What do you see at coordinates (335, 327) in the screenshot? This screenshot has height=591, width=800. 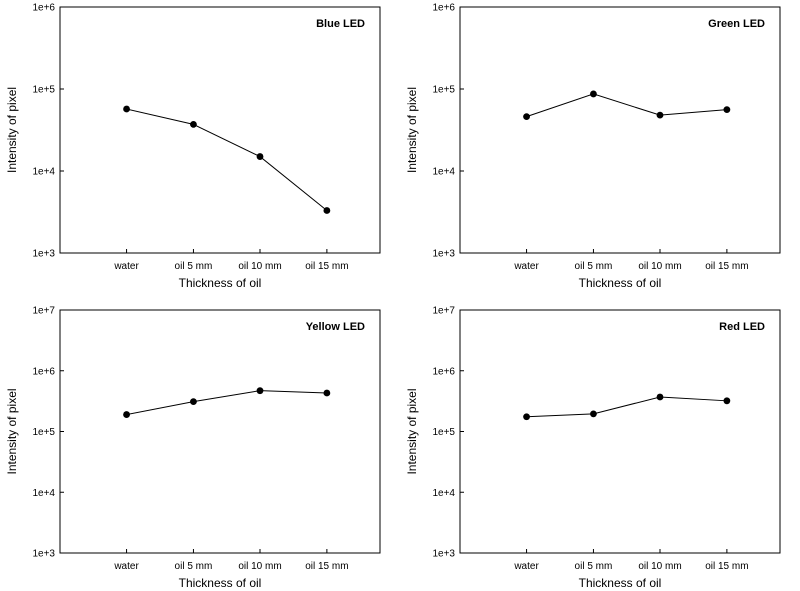 I see `panel-title: Yellow LED` at bounding box center [335, 327].